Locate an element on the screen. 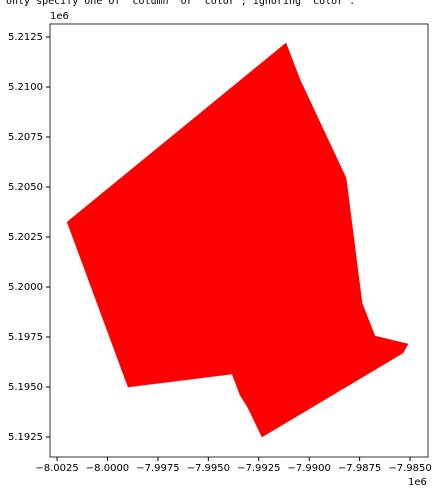 The height and width of the screenshot is (500, 440). x-tick-label: −7.9875 is located at coordinates (359, 468).